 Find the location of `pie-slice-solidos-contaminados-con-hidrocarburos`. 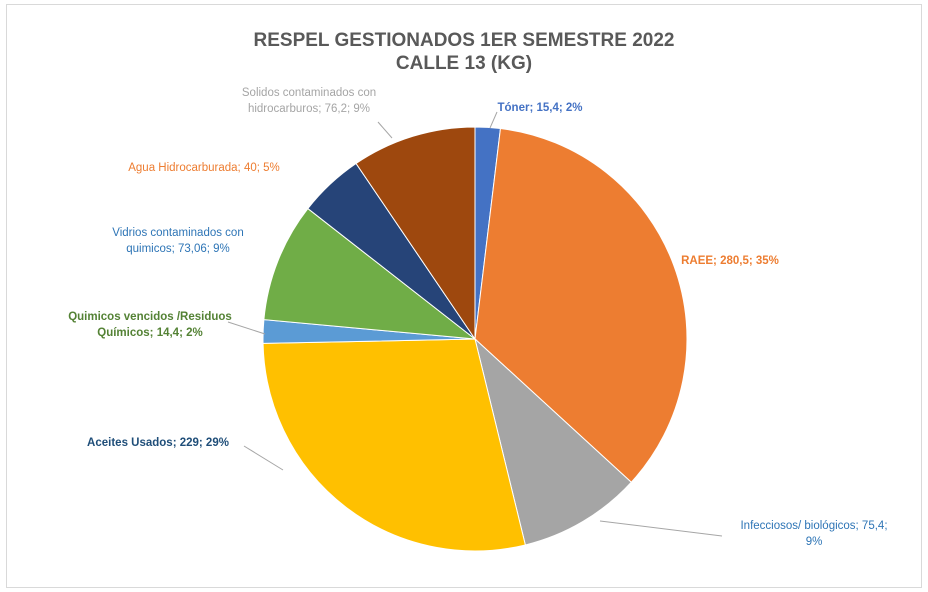

pie-slice-solidos-contaminados-con-hidrocarburos is located at coordinates (415, 233).